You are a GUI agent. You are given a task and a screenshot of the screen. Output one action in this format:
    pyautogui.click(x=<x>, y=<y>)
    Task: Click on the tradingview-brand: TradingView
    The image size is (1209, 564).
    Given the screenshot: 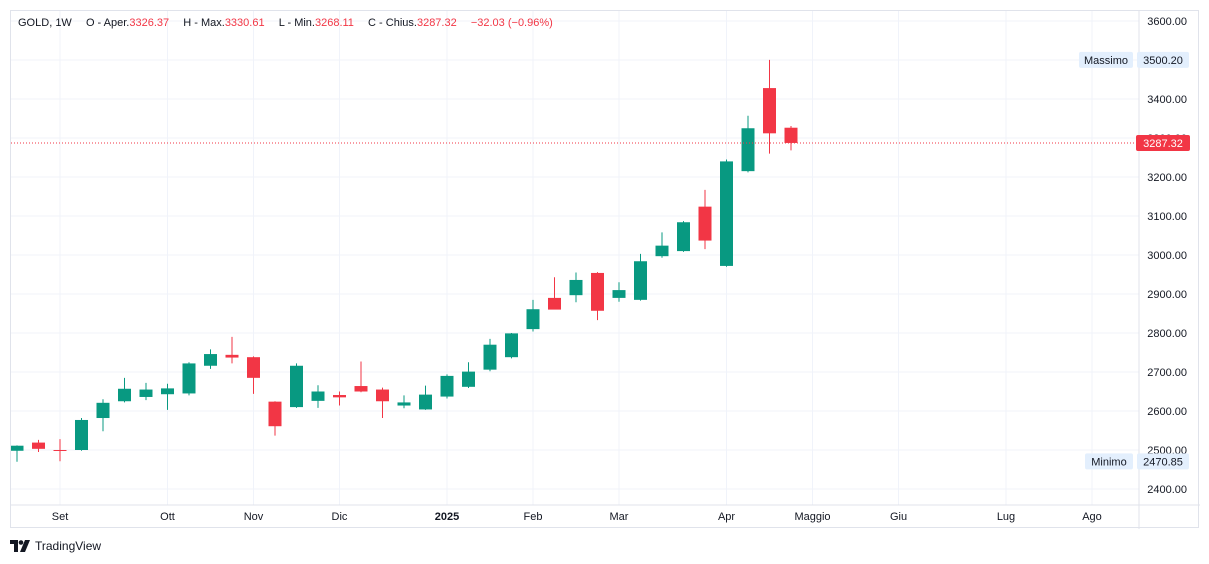 What is the action you would take?
    pyautogui.click(x=55, y=546)
    